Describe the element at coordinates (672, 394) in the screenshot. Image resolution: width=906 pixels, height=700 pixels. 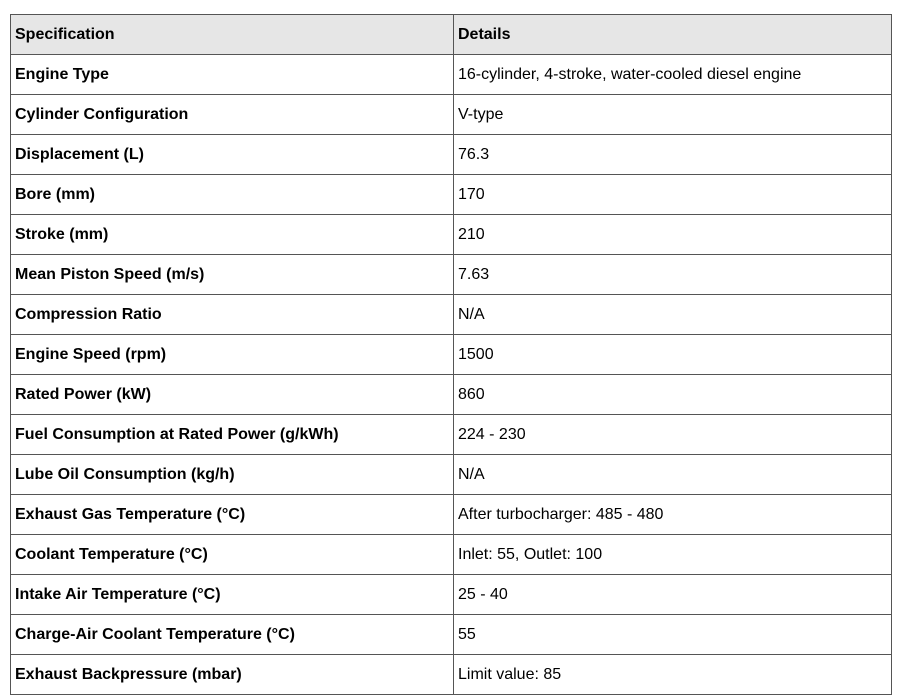
I see `spec-value: 860` at that location.